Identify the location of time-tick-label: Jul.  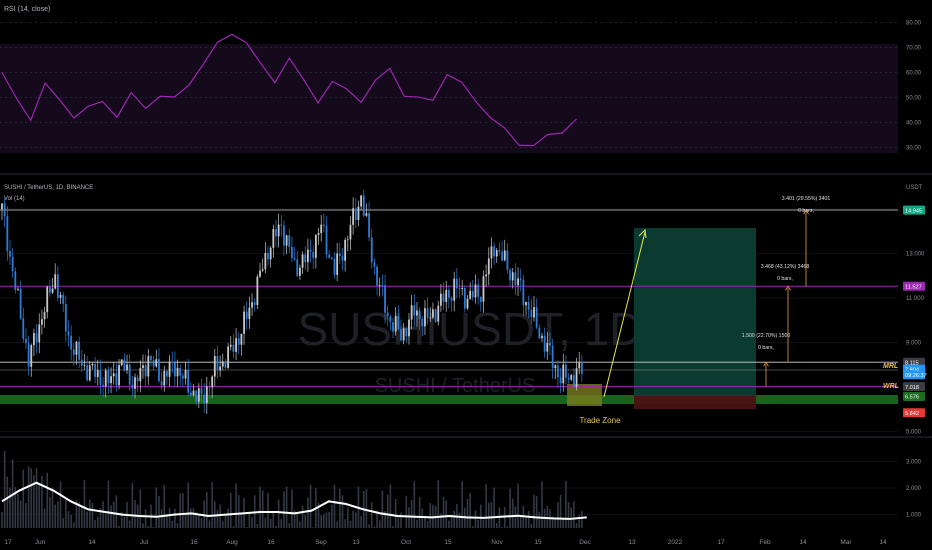
(144, 542).